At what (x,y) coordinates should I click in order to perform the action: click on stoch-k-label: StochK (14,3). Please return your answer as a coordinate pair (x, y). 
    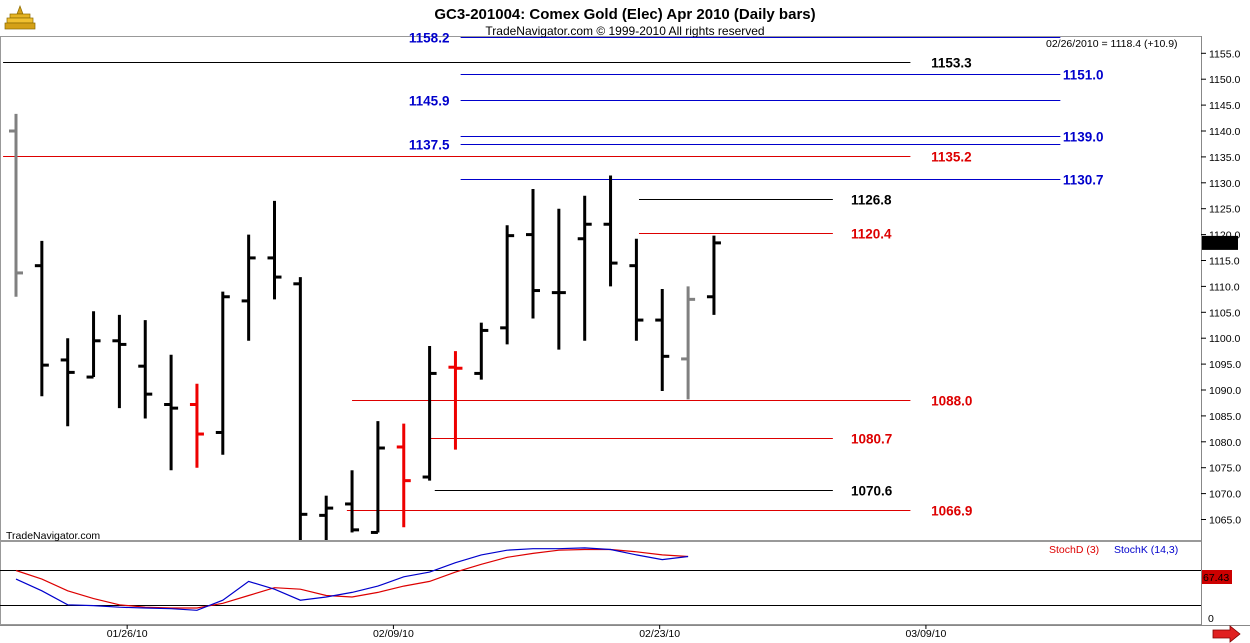
    Looking at the image, I should click on (1146, 550).